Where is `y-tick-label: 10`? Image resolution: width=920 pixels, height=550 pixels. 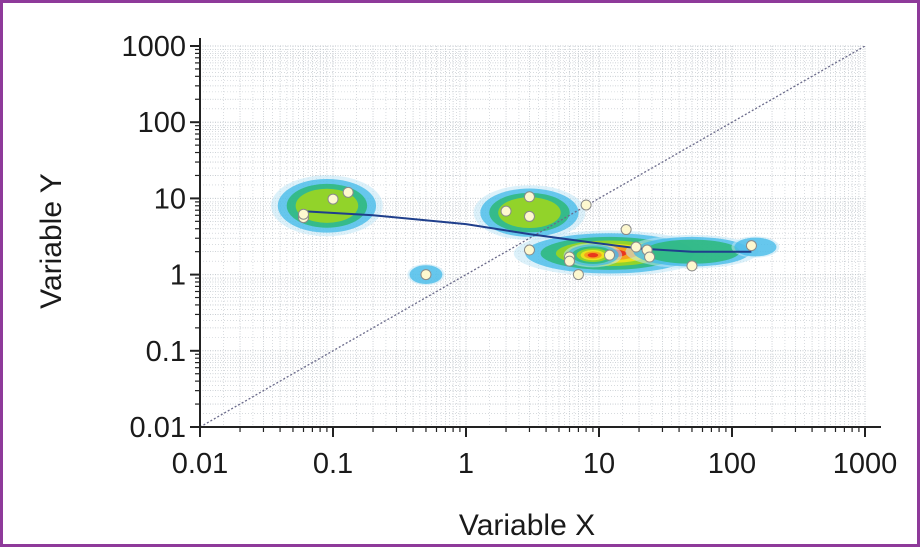
y-tick-label: 10 is located at coordinates (170, 199).